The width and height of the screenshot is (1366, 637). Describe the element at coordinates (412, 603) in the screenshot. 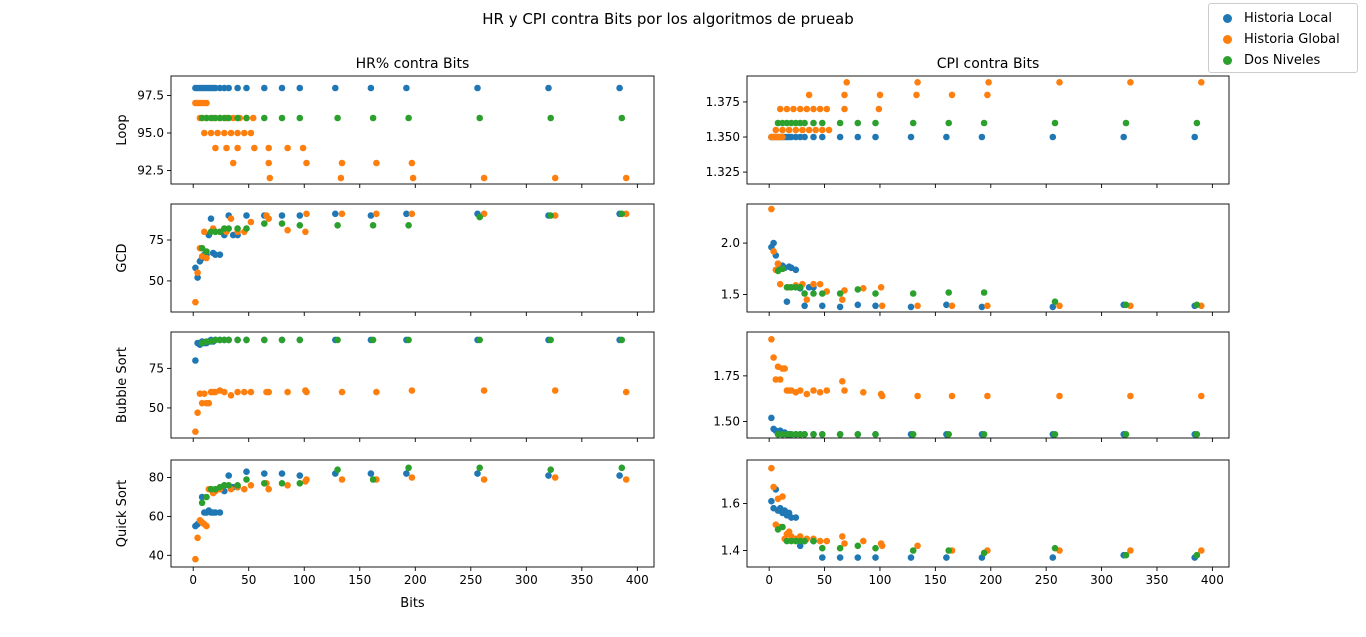

I see `x-axis-label: Bits` at that location.